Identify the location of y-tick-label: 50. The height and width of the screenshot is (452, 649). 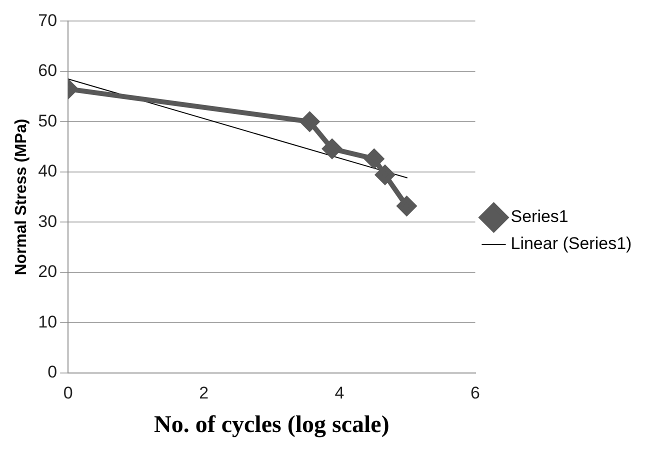
(48, 120).